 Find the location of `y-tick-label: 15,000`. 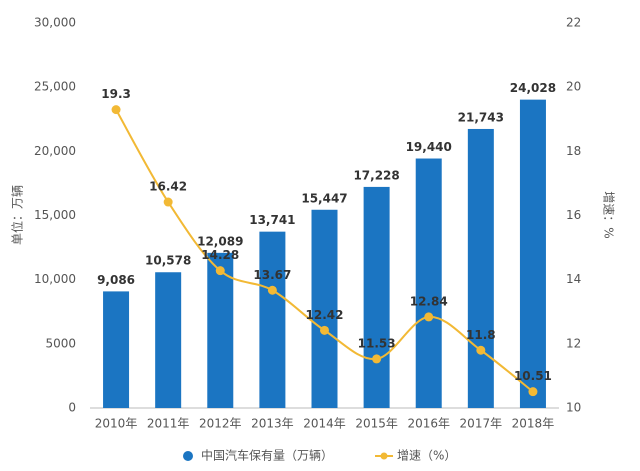

y-tick-label: 15,000 is located at coordinates (55, 215).